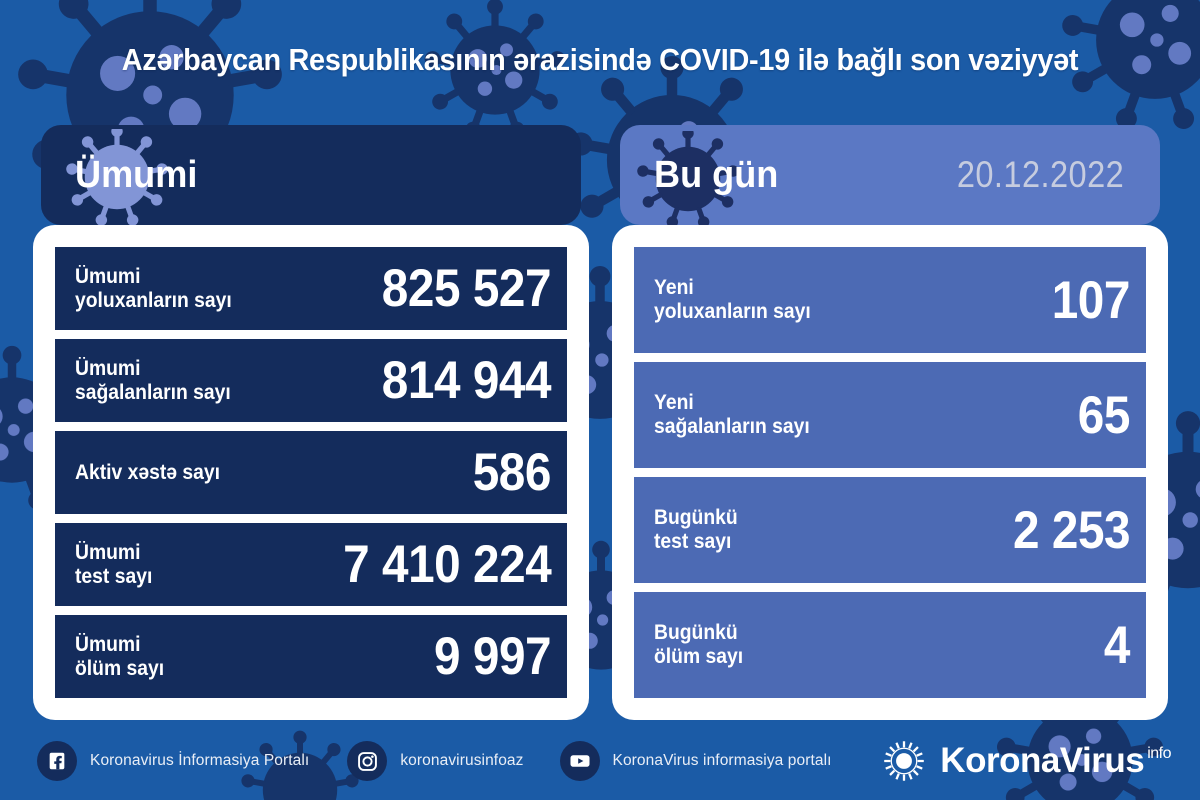  I want to click on brand-name: KoronaVirus, so click(1042, 760).